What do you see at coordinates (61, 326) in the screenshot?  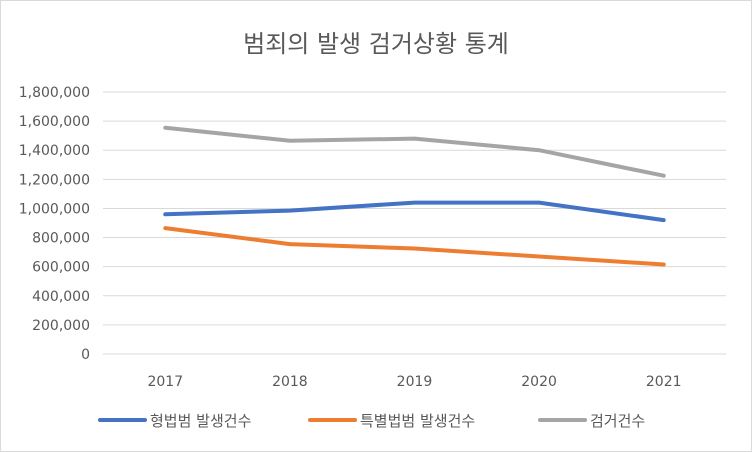 I see `y-tick-label: 200,000` at bounding box center [61, 326].